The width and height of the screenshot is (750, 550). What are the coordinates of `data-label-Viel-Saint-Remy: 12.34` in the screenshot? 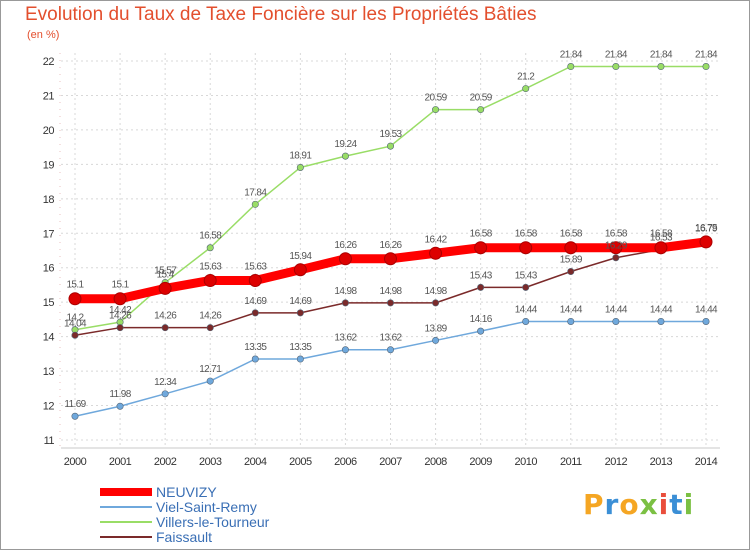 It's located at (165, 382).